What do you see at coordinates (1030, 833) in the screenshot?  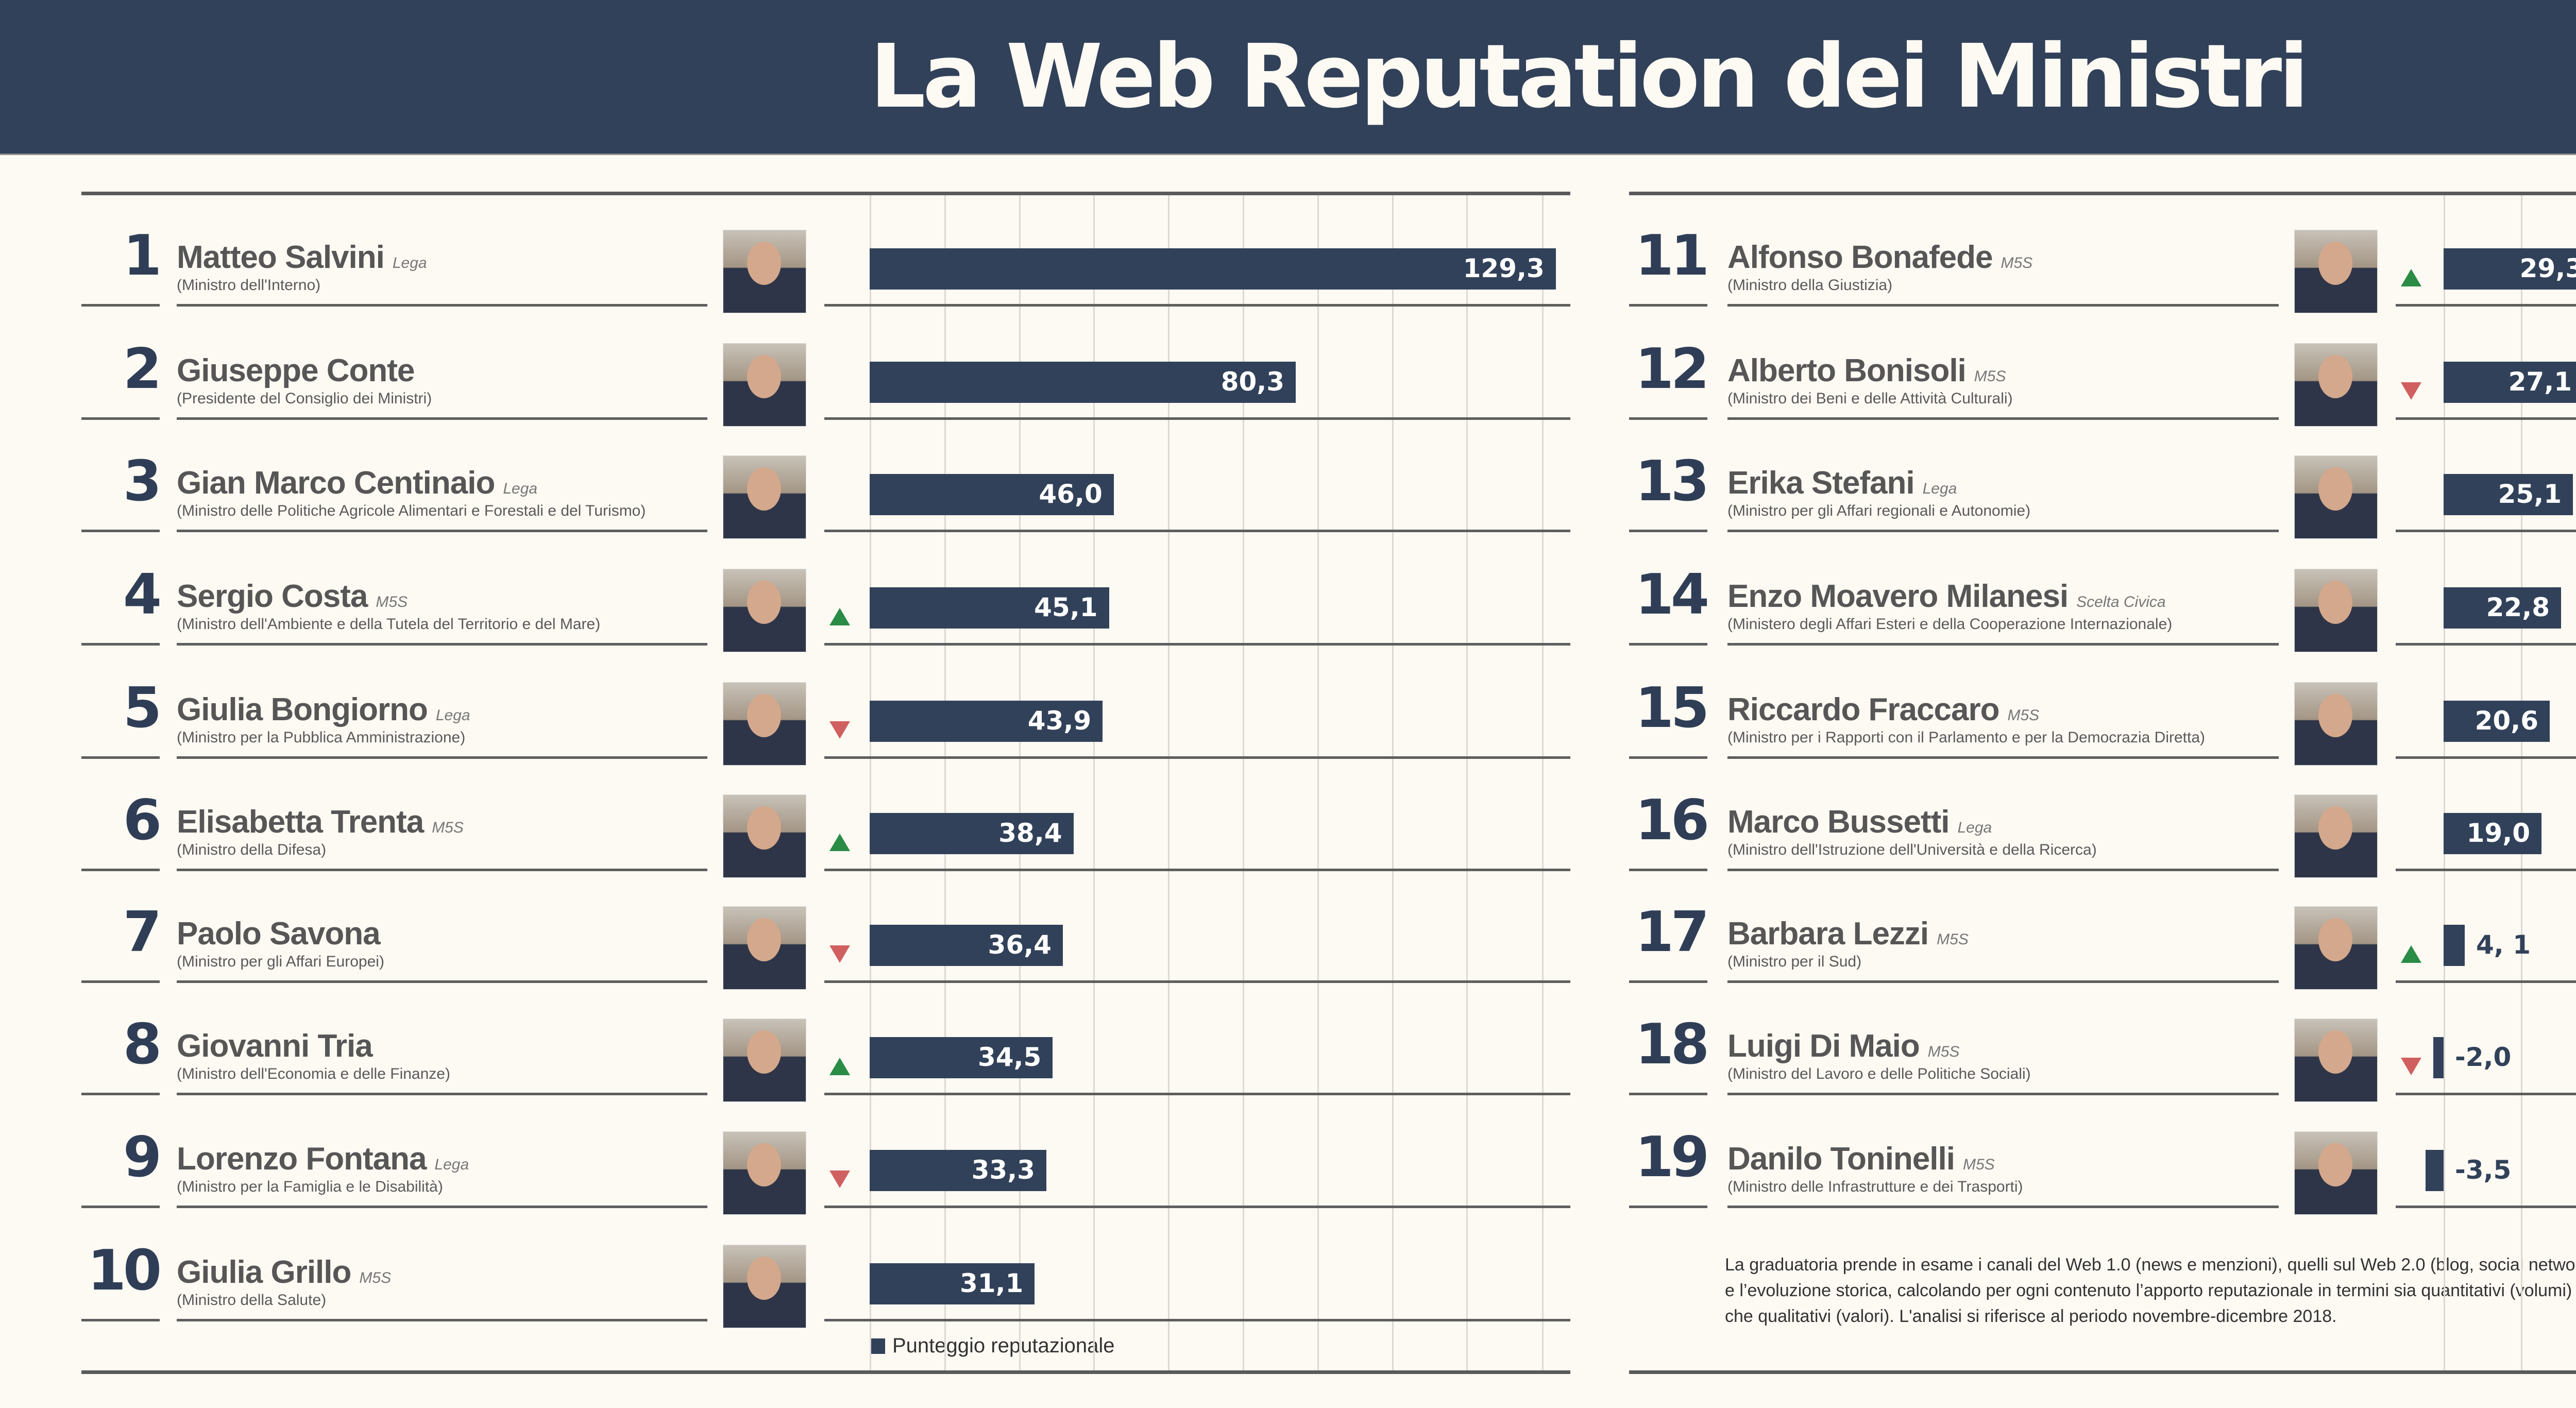 I see `score-label: 38,4` at bounding box center [1030, 833].